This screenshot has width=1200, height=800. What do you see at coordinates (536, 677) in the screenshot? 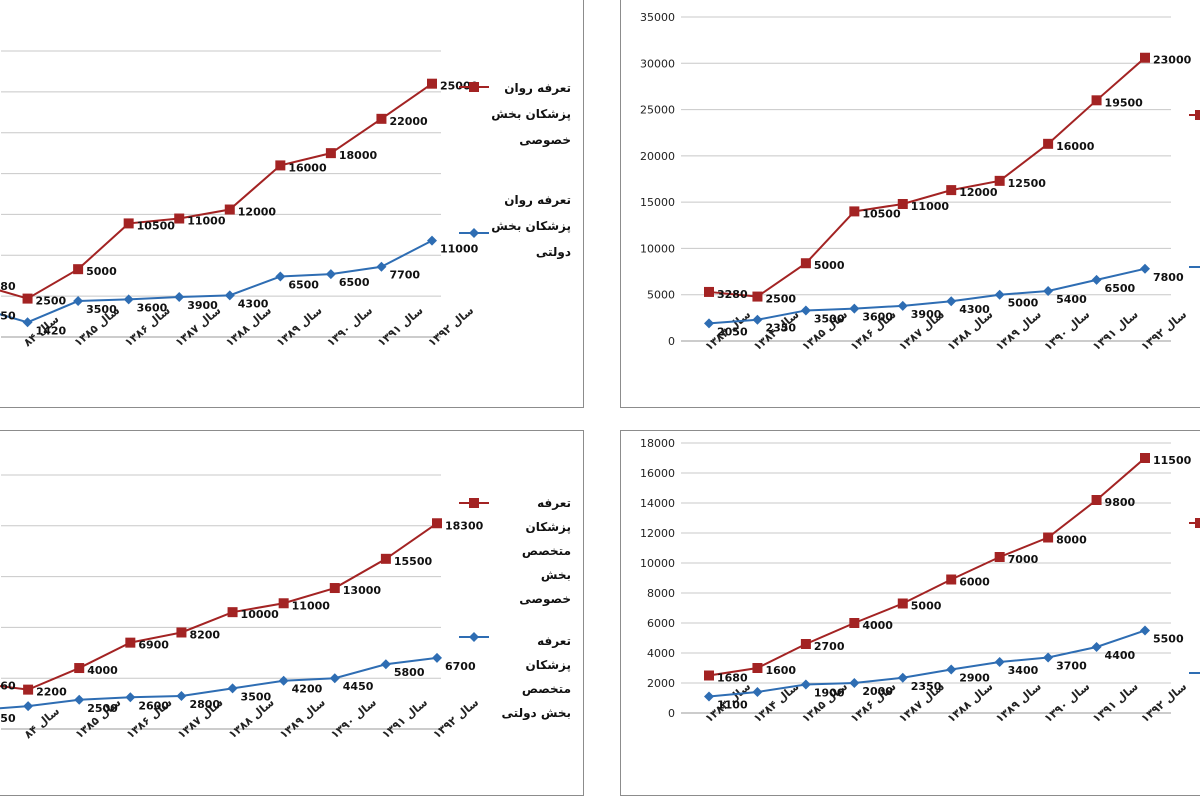
I see `legend-label: تعرفه پزشکان متخصص بخش دولتی` at bounding box center [536, 677].